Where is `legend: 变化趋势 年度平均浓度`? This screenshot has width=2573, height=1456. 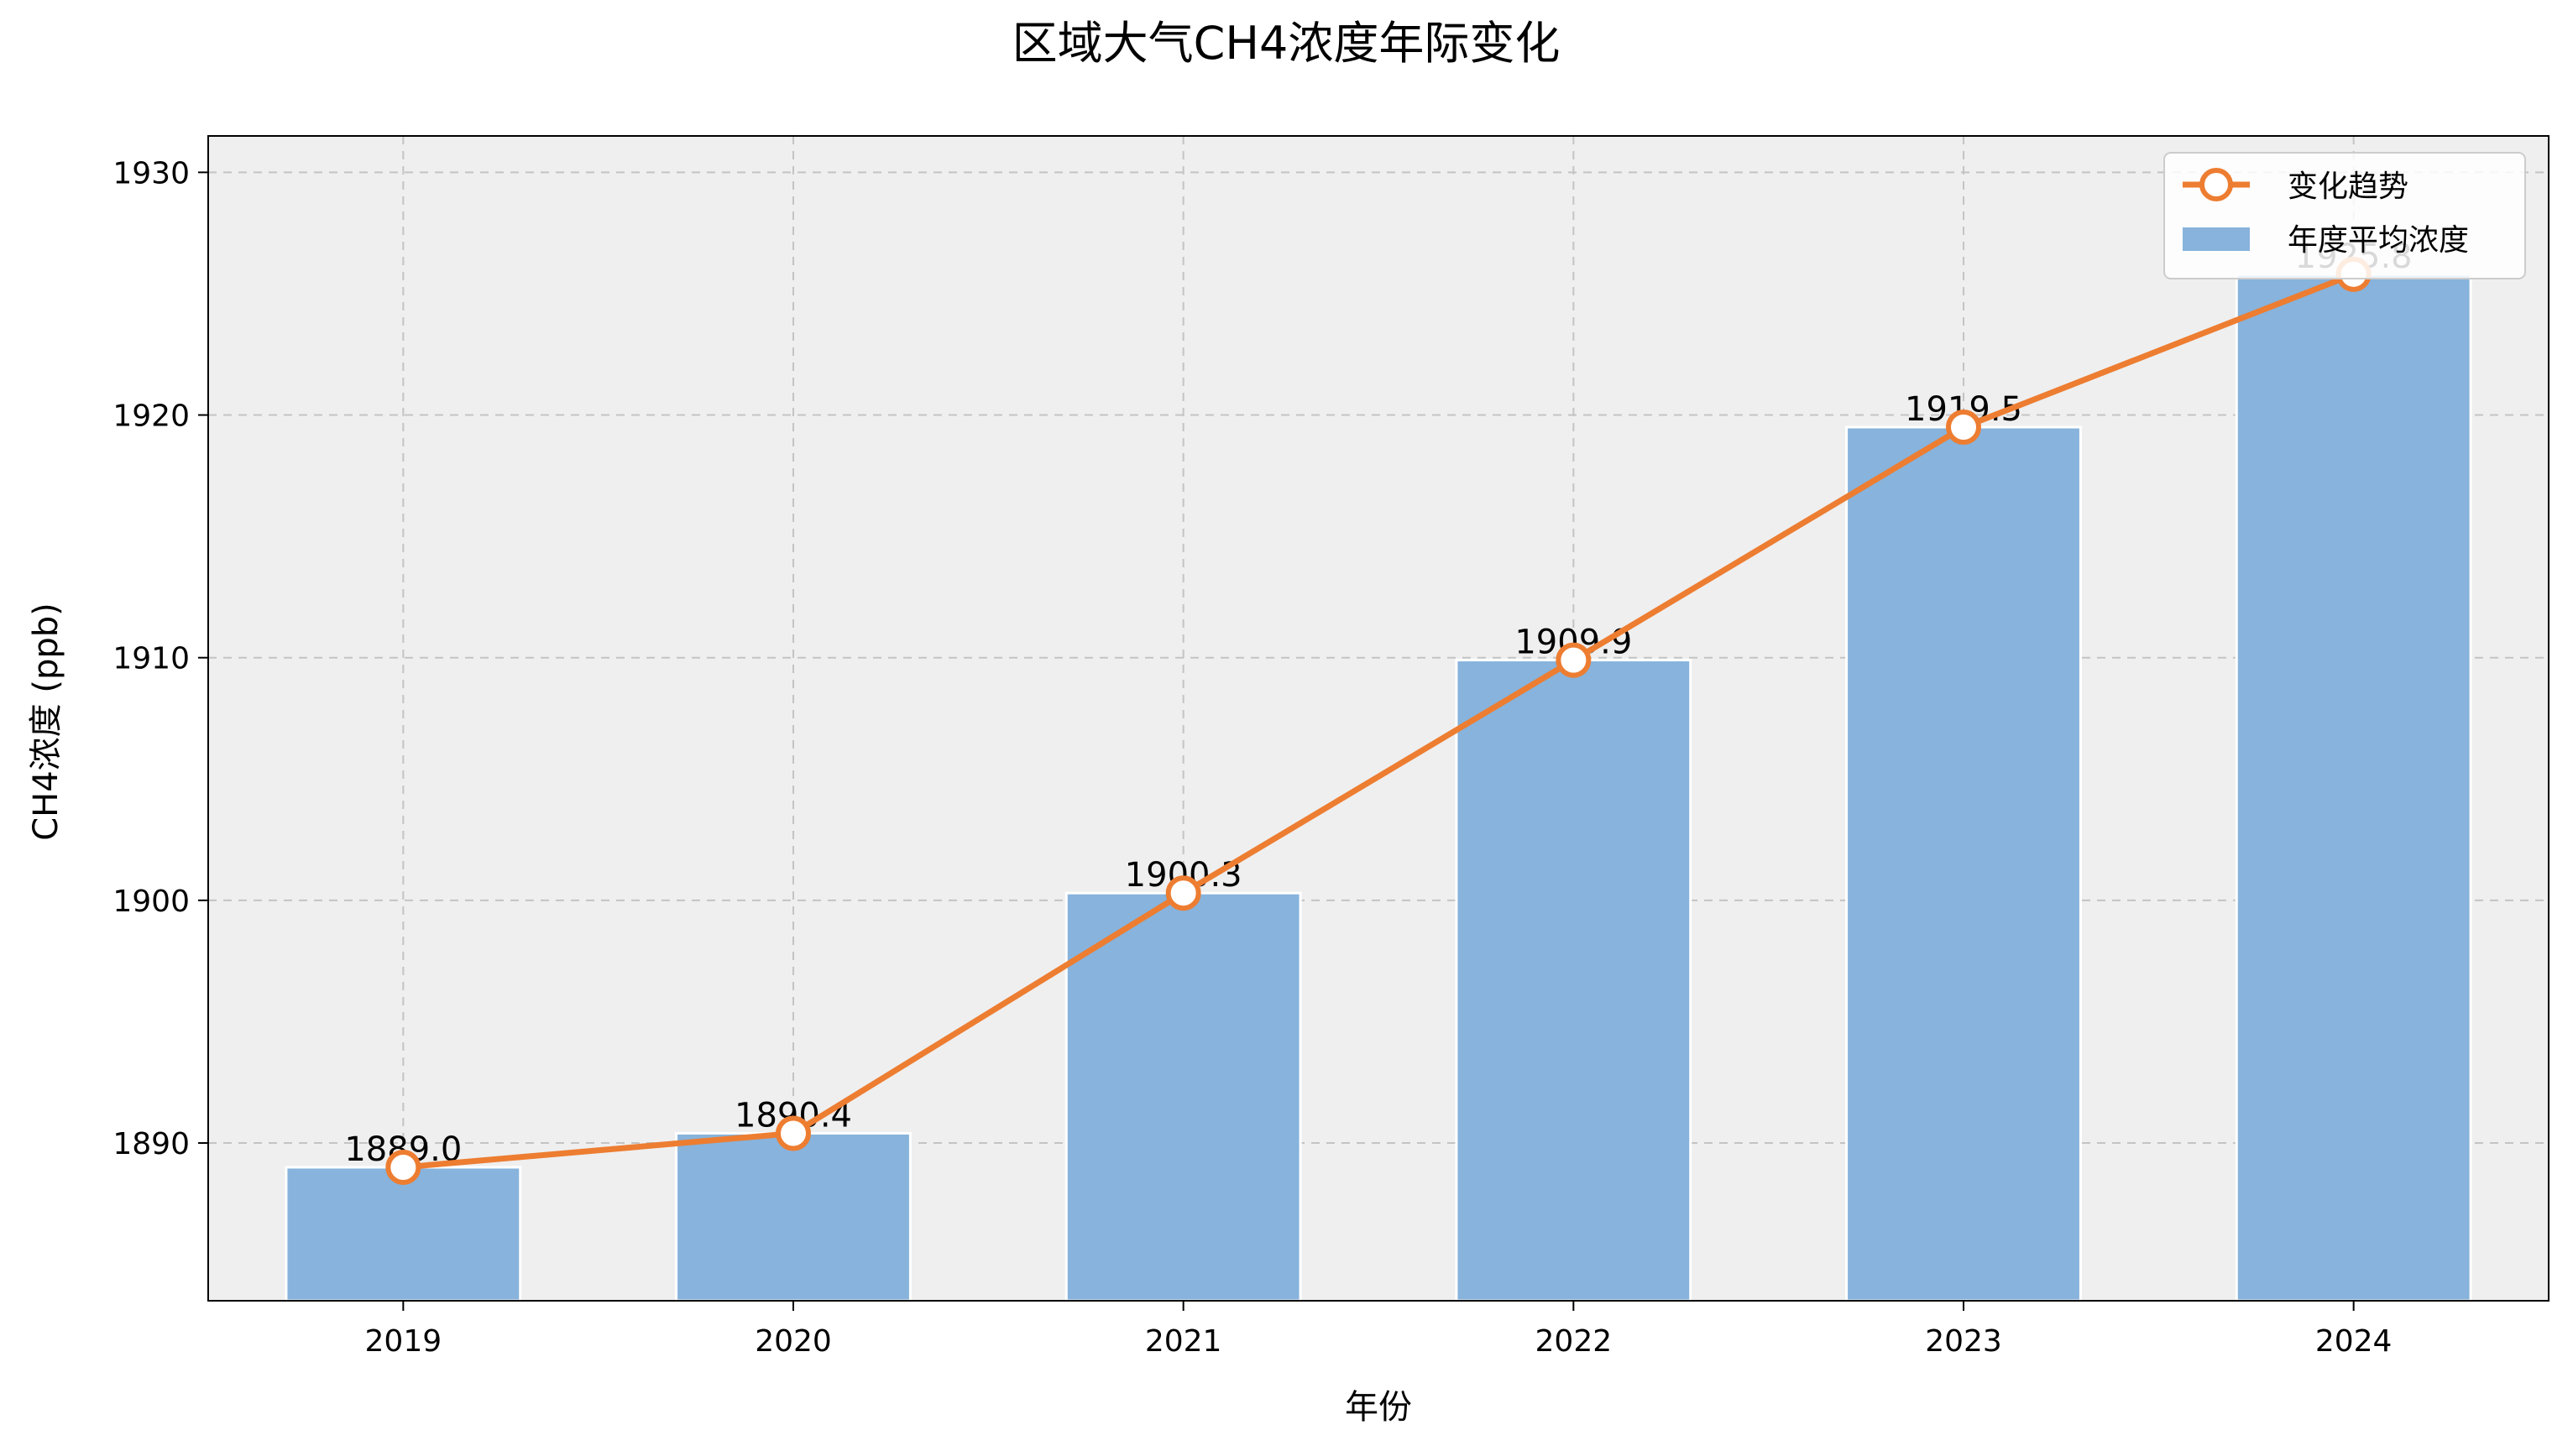
legend: 变化趋势 年度平均浓度 is located at coordinates (2344, 215).